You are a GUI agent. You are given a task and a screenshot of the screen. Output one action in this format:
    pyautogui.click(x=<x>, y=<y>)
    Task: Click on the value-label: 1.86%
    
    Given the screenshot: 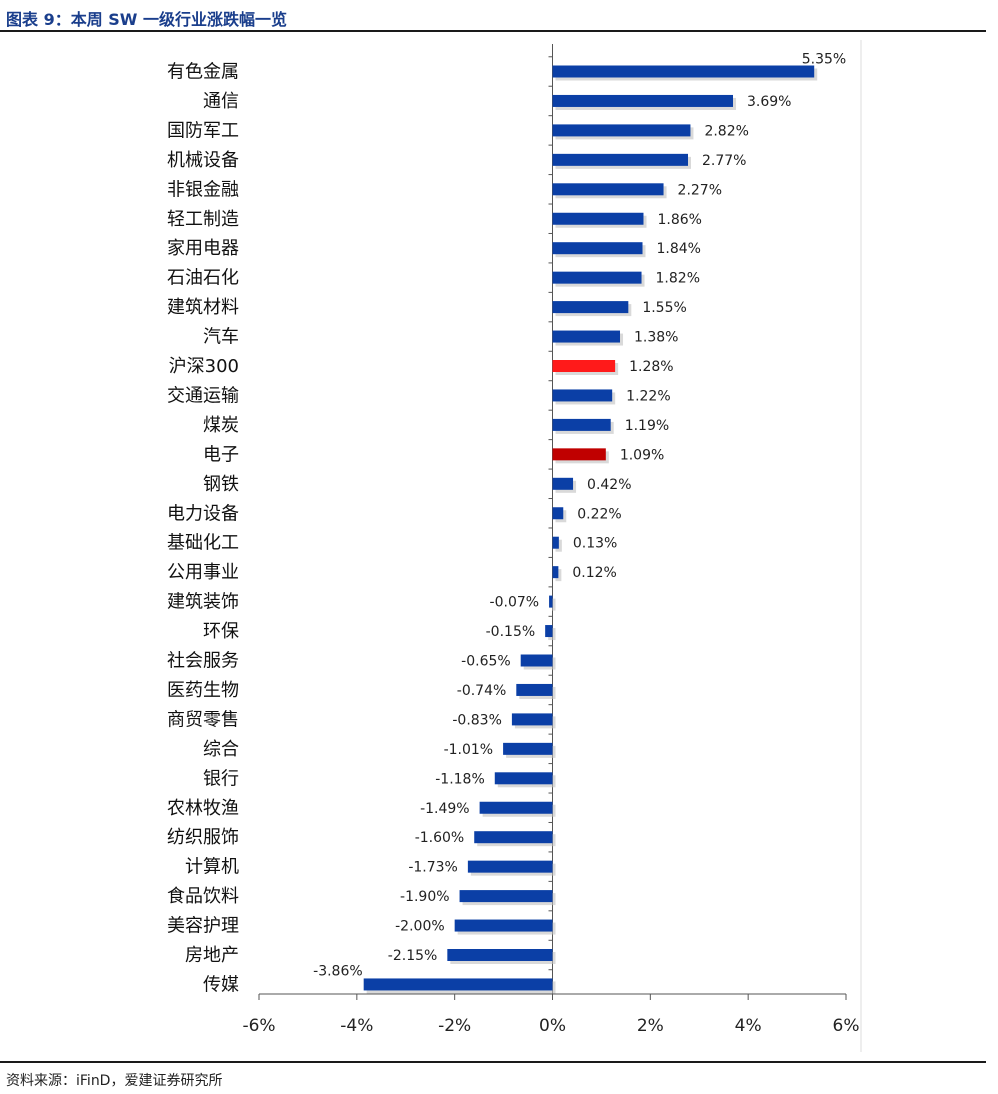 What is the action you would take?
    pyautogui.click(x=679, y=220)
    